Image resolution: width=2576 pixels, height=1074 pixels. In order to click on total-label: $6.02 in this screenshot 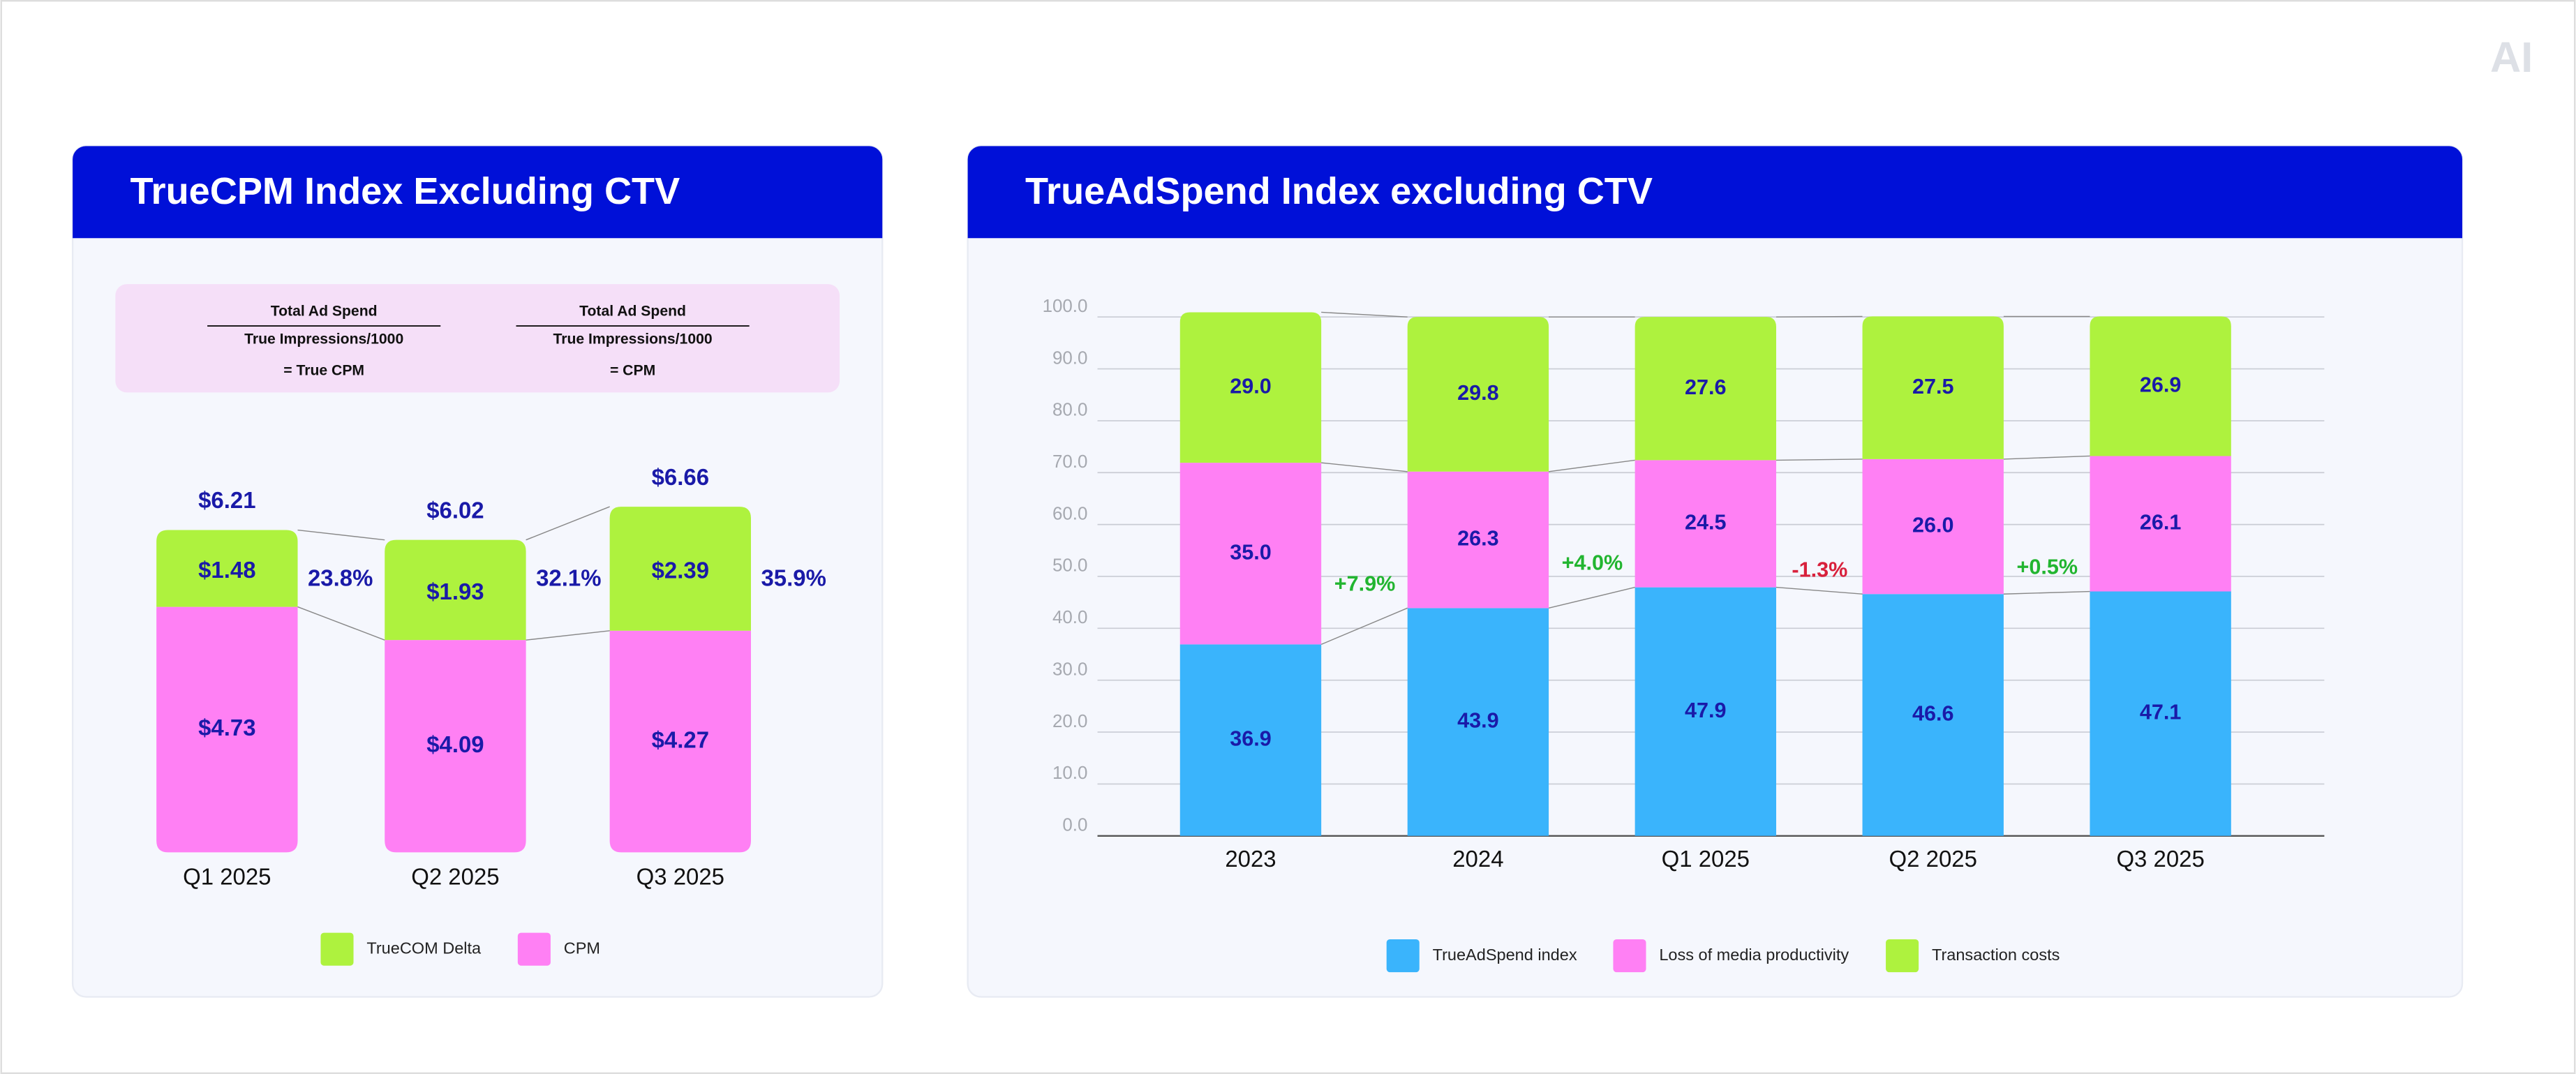, I will do `click(455, 510)`.